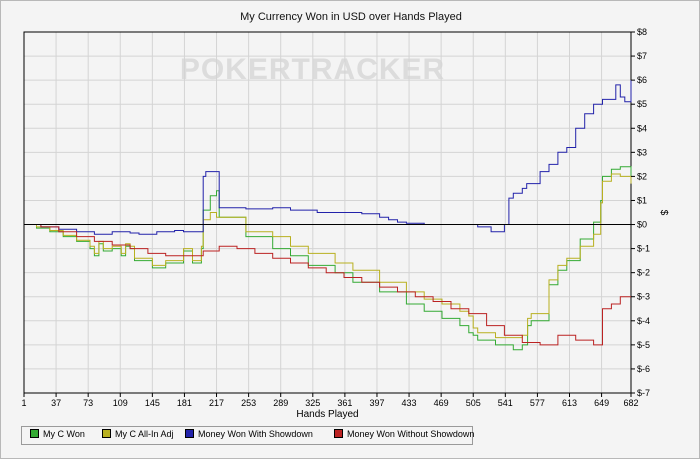  I want to click on legend-label: Money Won With Showdown, so click(255, 434).